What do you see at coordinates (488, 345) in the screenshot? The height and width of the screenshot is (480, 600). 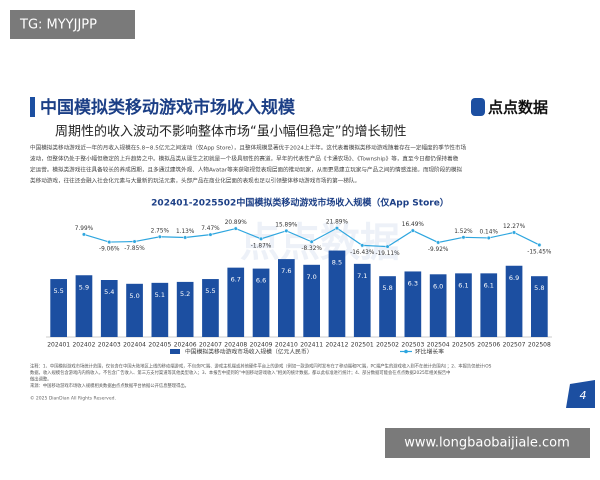 I see `x-tick-label: 202506` at bounding box center [488, 345].